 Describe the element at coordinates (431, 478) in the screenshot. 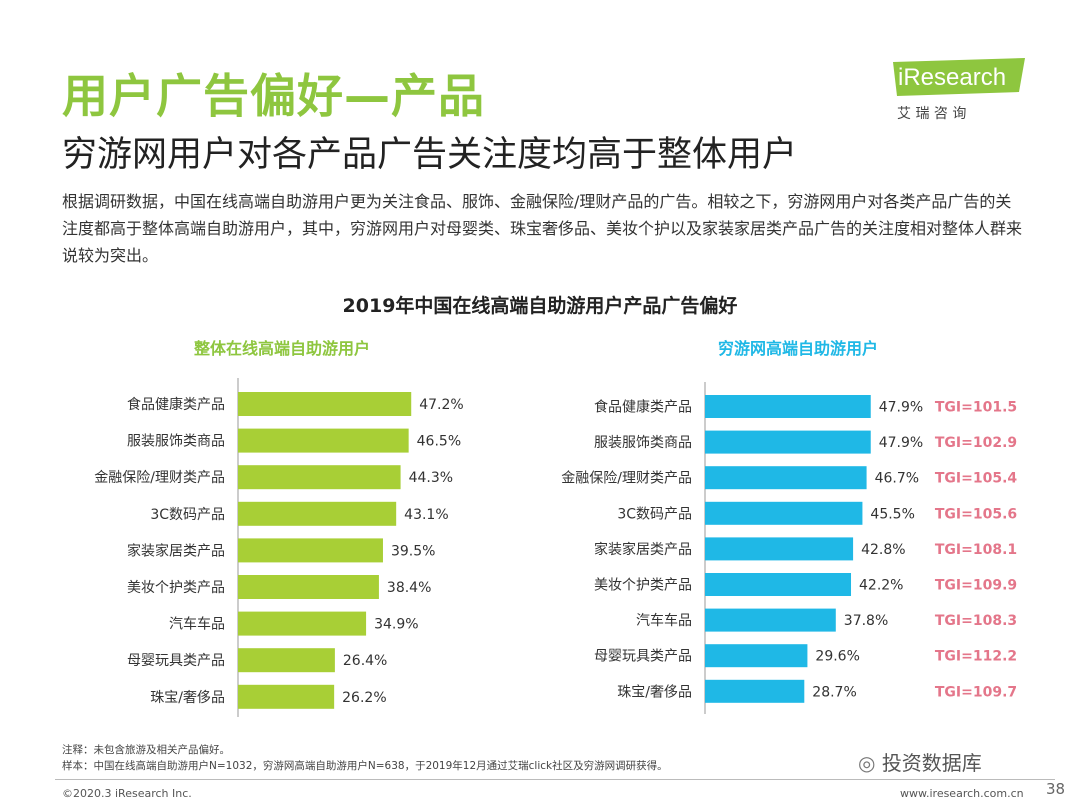

I see `value-label: 44.3%` at that location.